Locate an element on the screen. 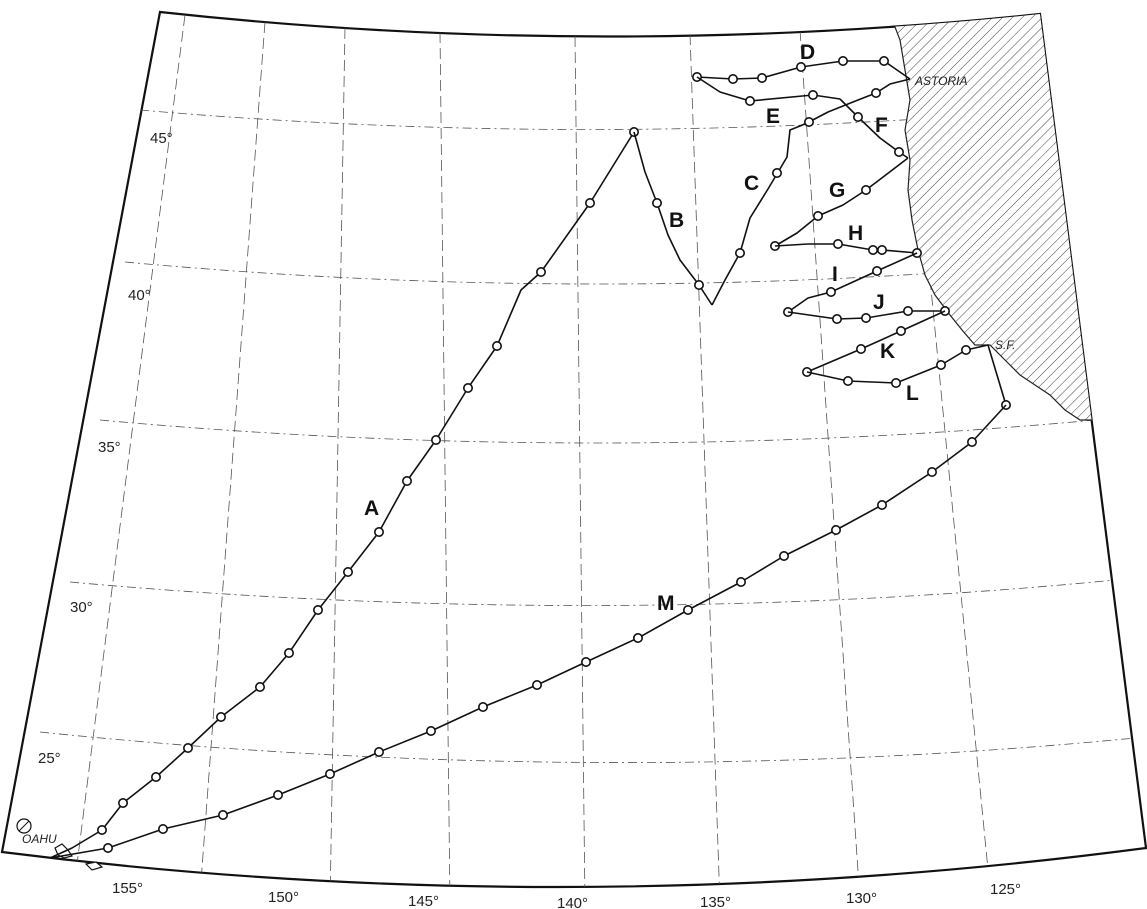 The height and width of the screenshot is (909, 1147). lon-label-155: 155° is located at coordinates (127, 888).